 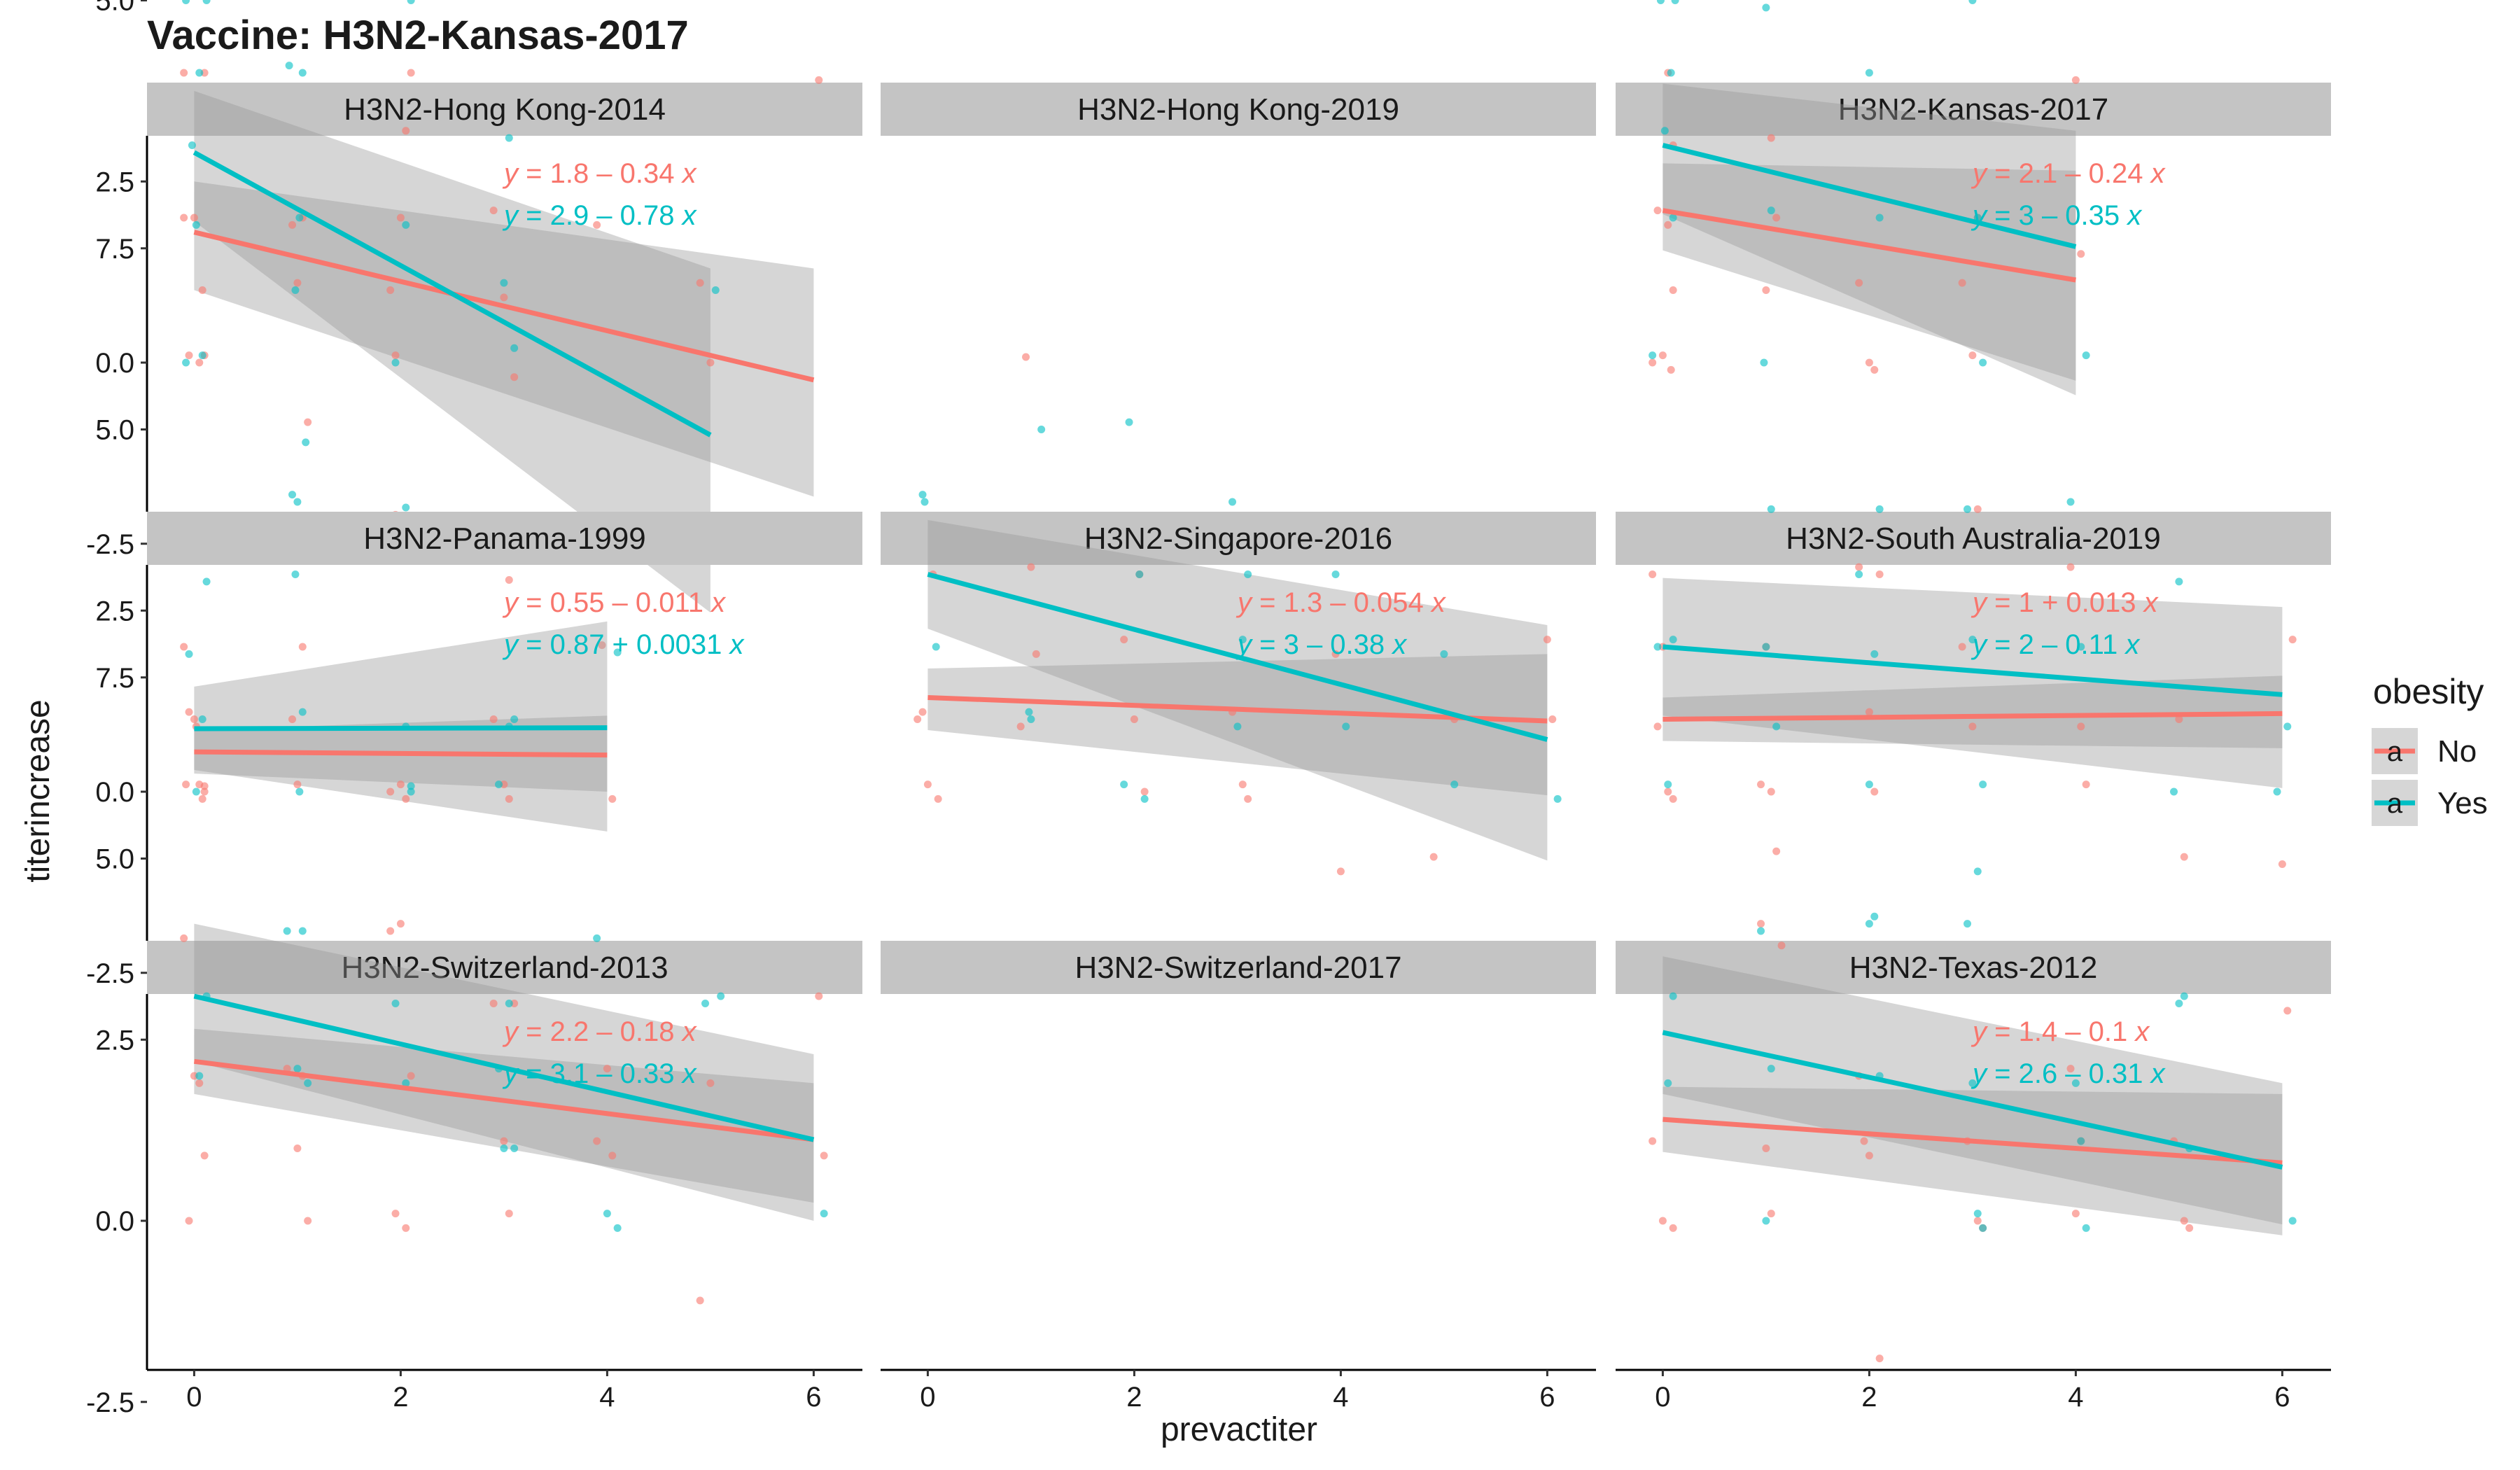 I want to click on regression-equation-no: y = 1.8 – 0.34 x, so click(x=600, y=173).